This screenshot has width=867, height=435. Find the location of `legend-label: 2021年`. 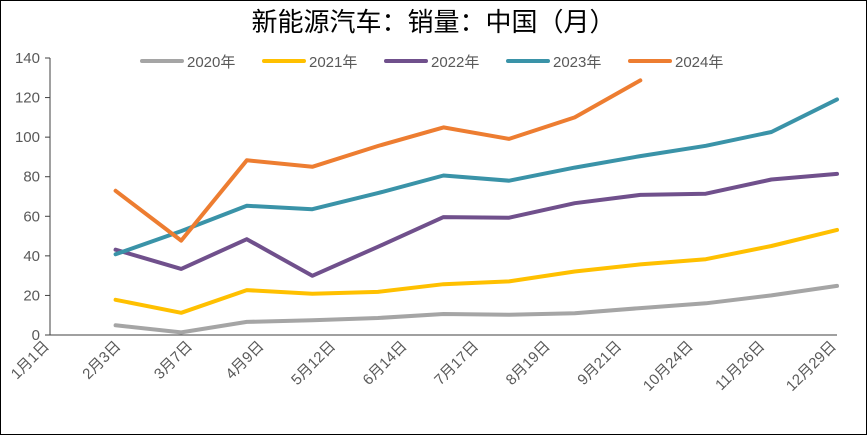

legend-label: 2021年 is located at coordinates (333, 62).